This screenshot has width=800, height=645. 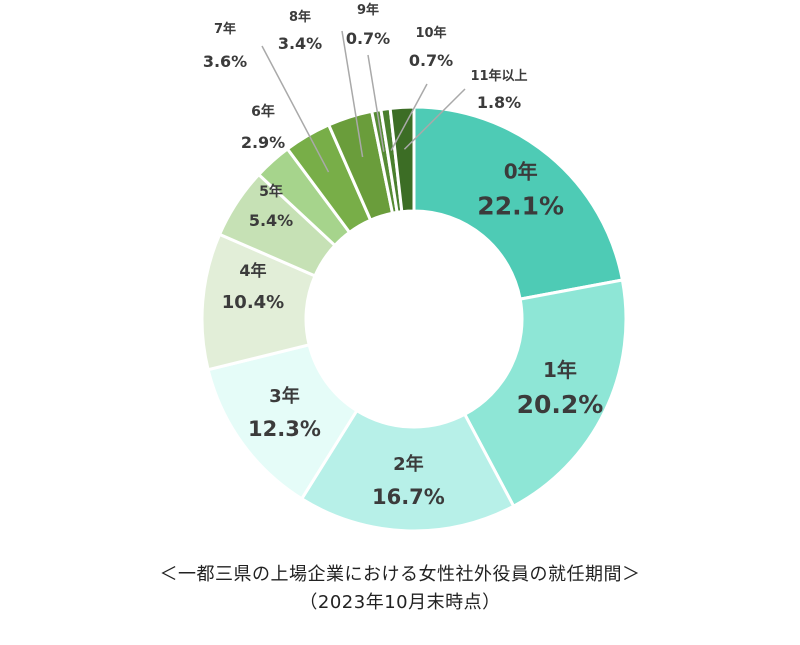 I want to click on slice-value-0: 22.1%, so click(x=520, y=206).